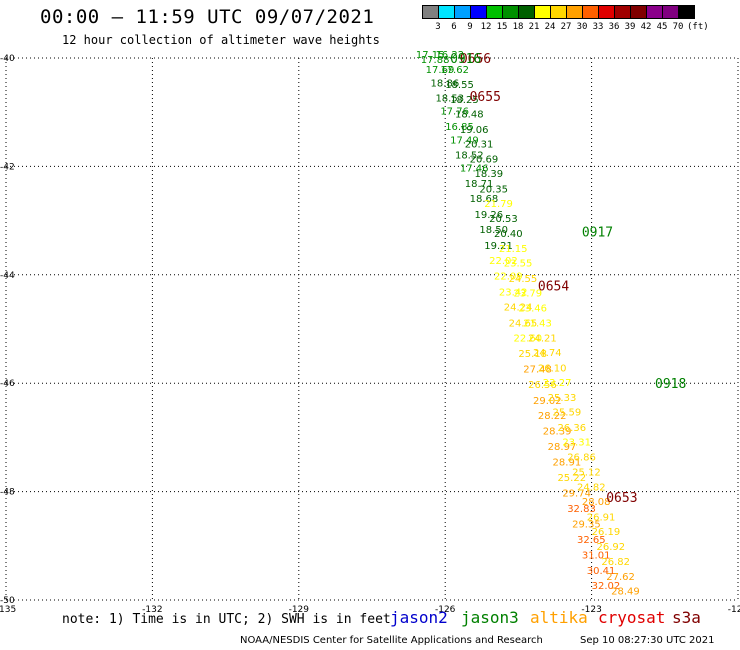 This screenshot has height=650, width=740. Describe the element at coordinates (558, 12) in the screenshot. I see `color-scale-bar` at that location.